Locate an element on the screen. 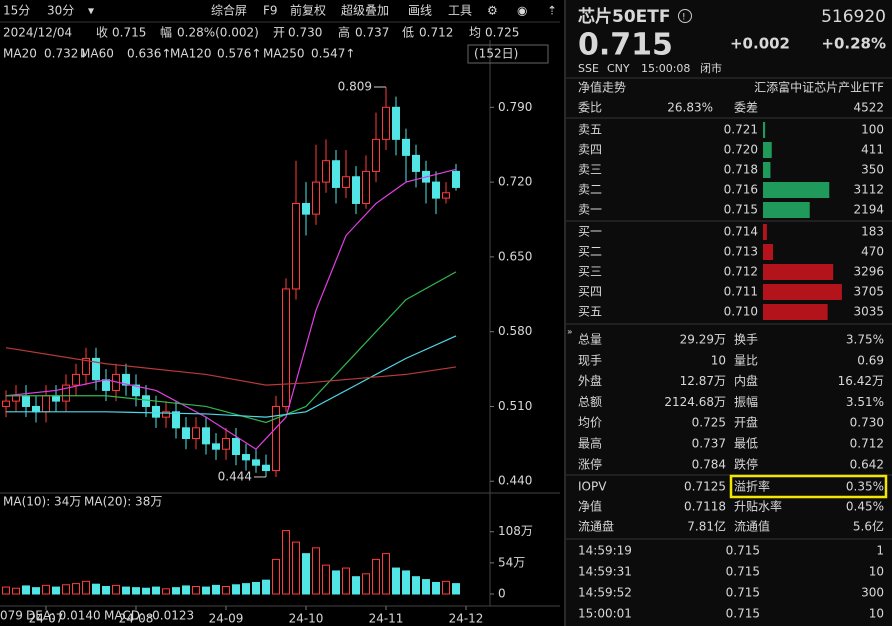 This screenshot has height=626, width=892. stat-label: 量比 is located at coordinates (746, 360).